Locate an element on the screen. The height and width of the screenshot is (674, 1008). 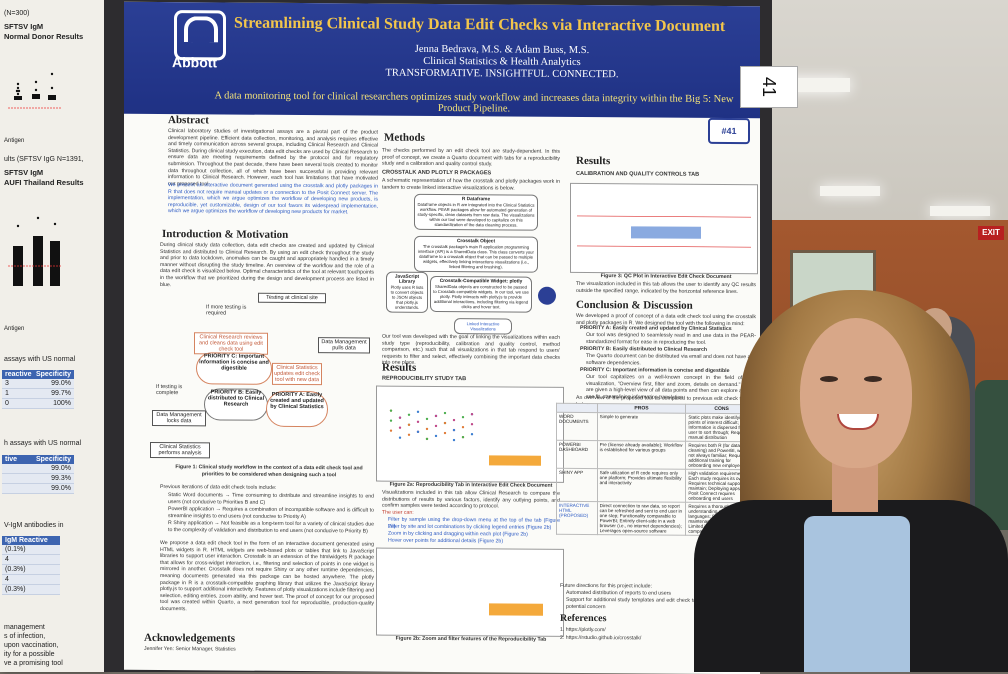
abbott-logo-mark-icon is located at coordinates (201, 29).